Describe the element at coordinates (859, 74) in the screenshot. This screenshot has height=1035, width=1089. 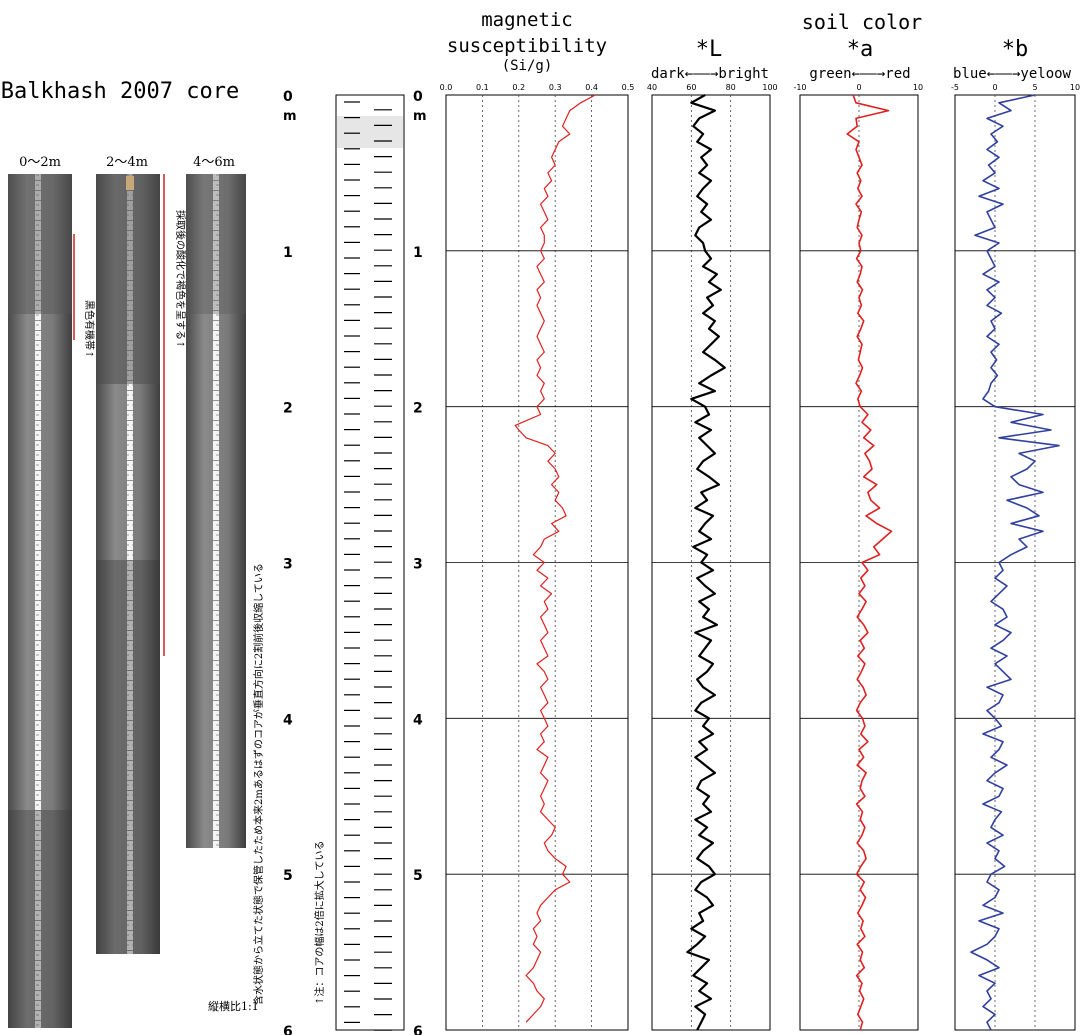
I see `a-range: green←——→red` at that location.